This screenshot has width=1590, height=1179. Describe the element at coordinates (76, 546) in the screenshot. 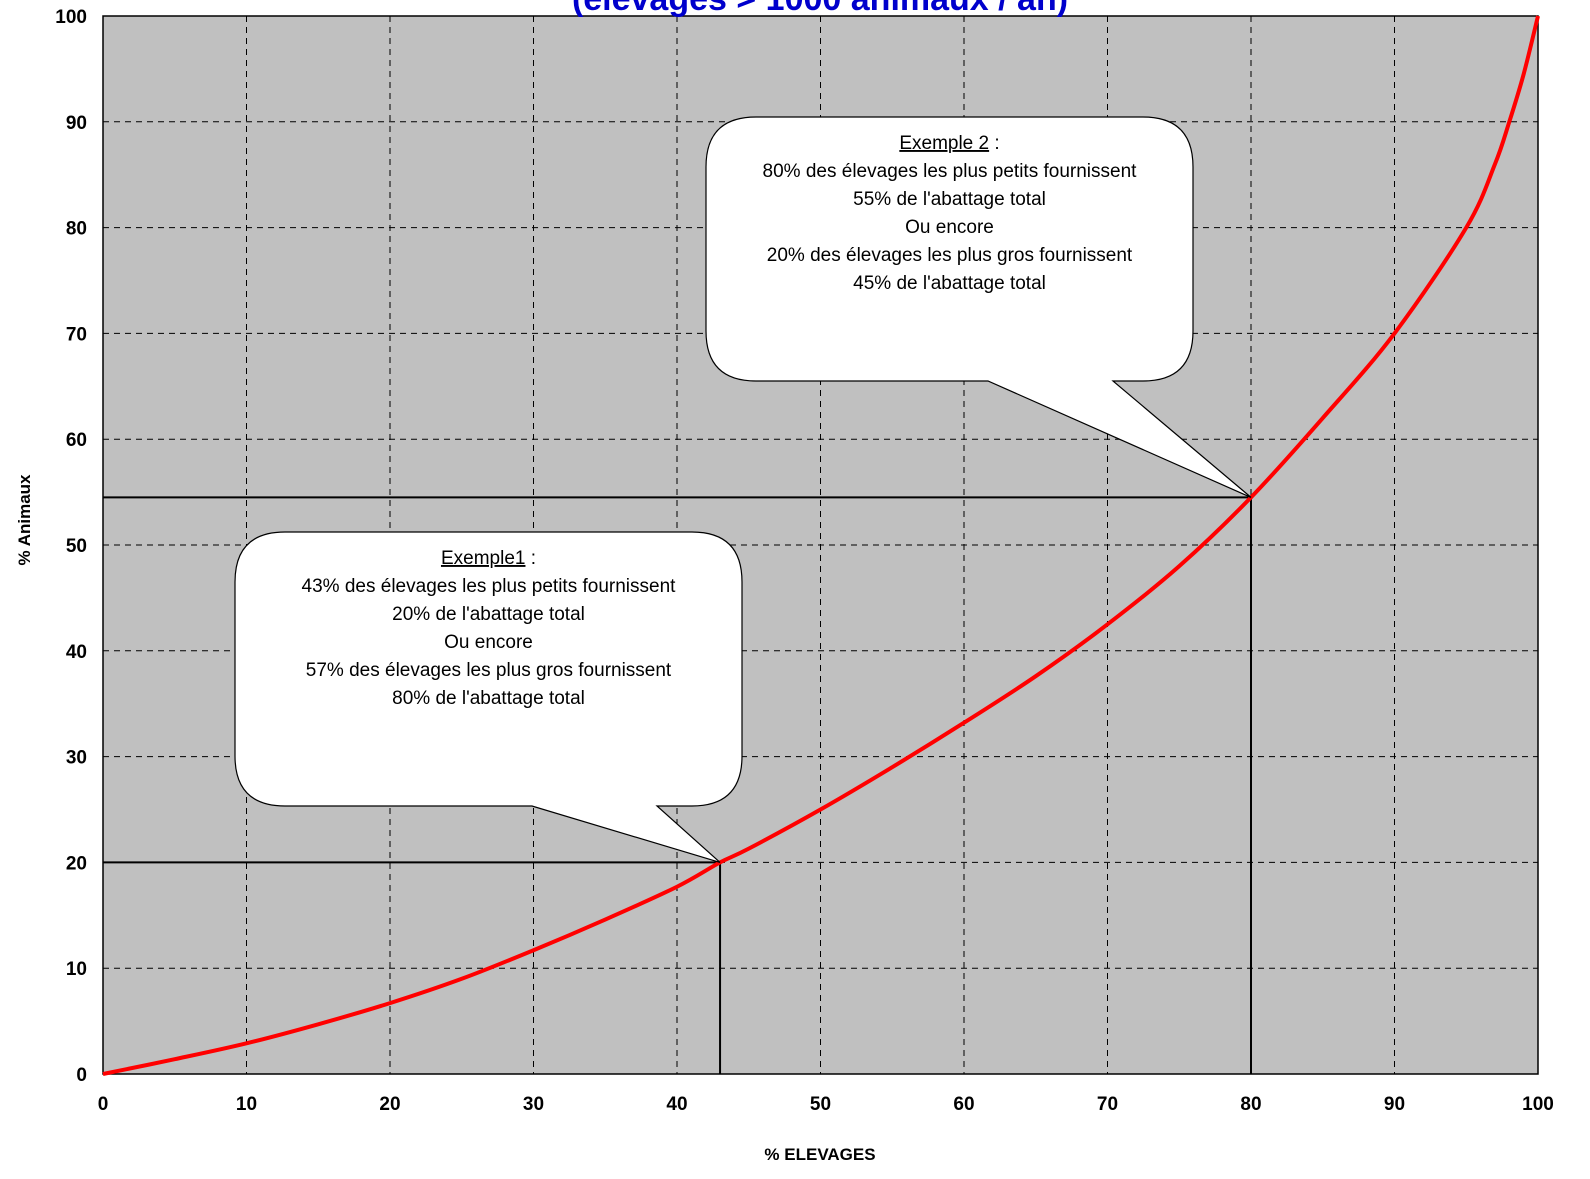

I see `y-tick-label: 50` at that location.